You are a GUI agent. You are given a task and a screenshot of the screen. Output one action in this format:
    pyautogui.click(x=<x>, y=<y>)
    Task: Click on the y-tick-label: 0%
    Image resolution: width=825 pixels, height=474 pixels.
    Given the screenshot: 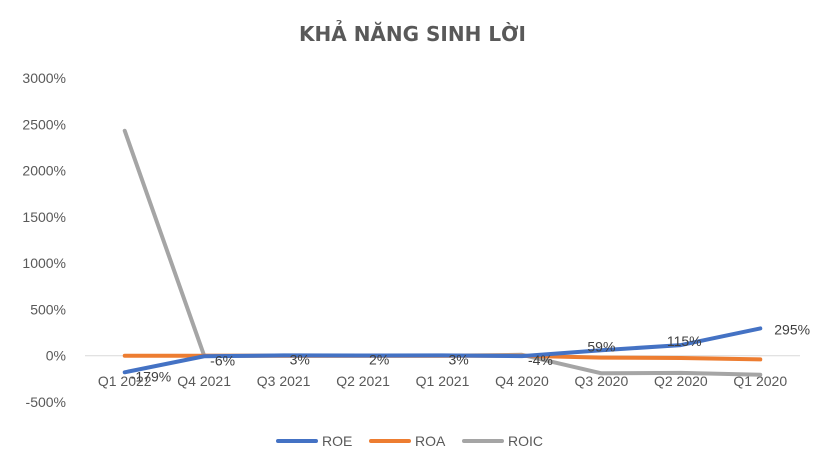 What is the action you would take?
    pyautogui.click(x=56, y=356)
    